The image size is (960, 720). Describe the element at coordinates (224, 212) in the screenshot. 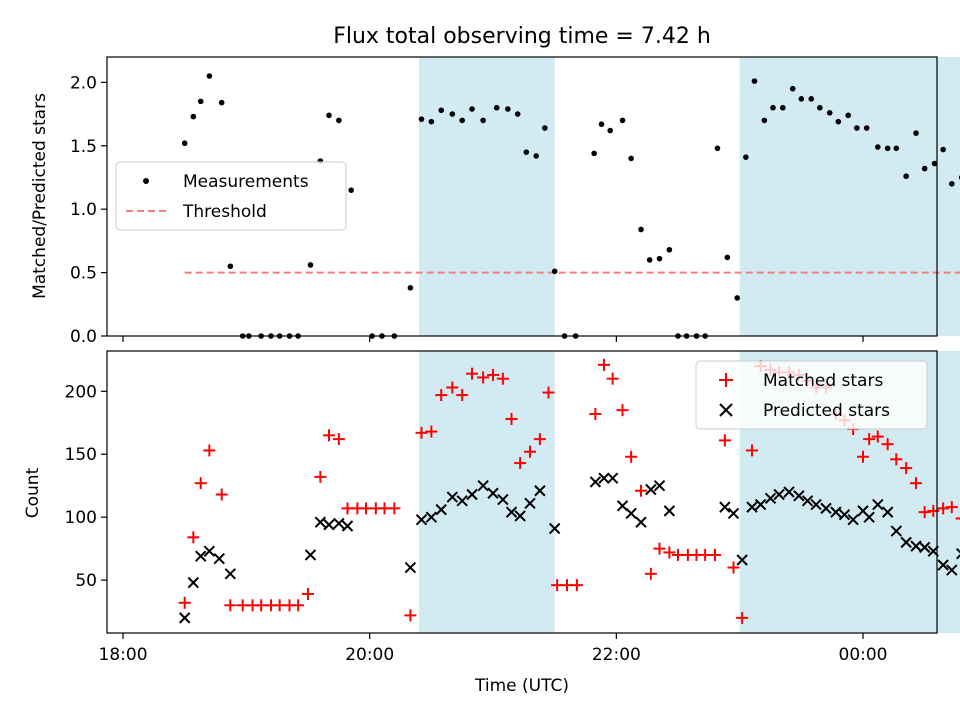

I see `legend-threshold-label: Threshold` at that location.